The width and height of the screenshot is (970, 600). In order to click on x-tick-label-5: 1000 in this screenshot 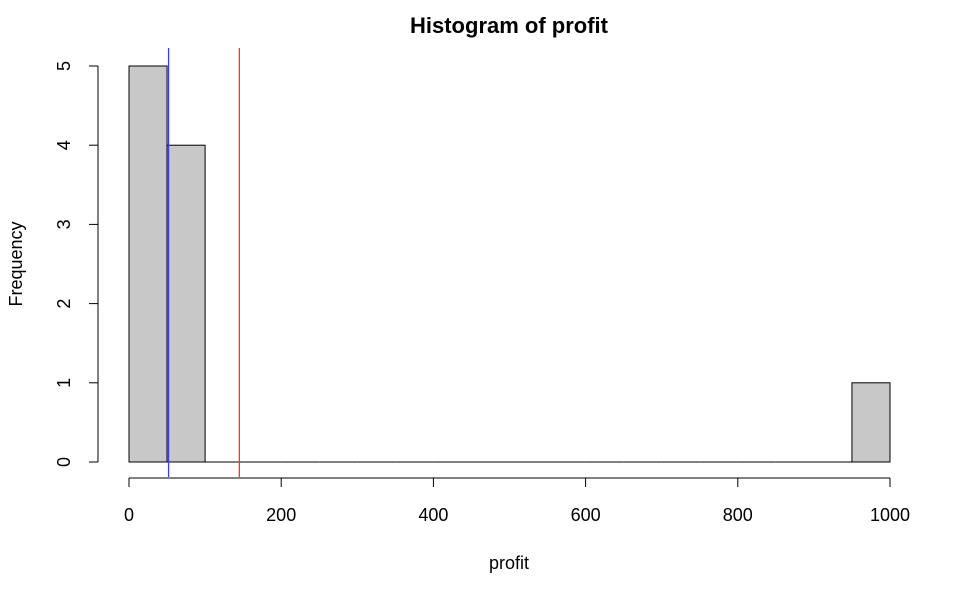, I will do `click(890, 515)`.